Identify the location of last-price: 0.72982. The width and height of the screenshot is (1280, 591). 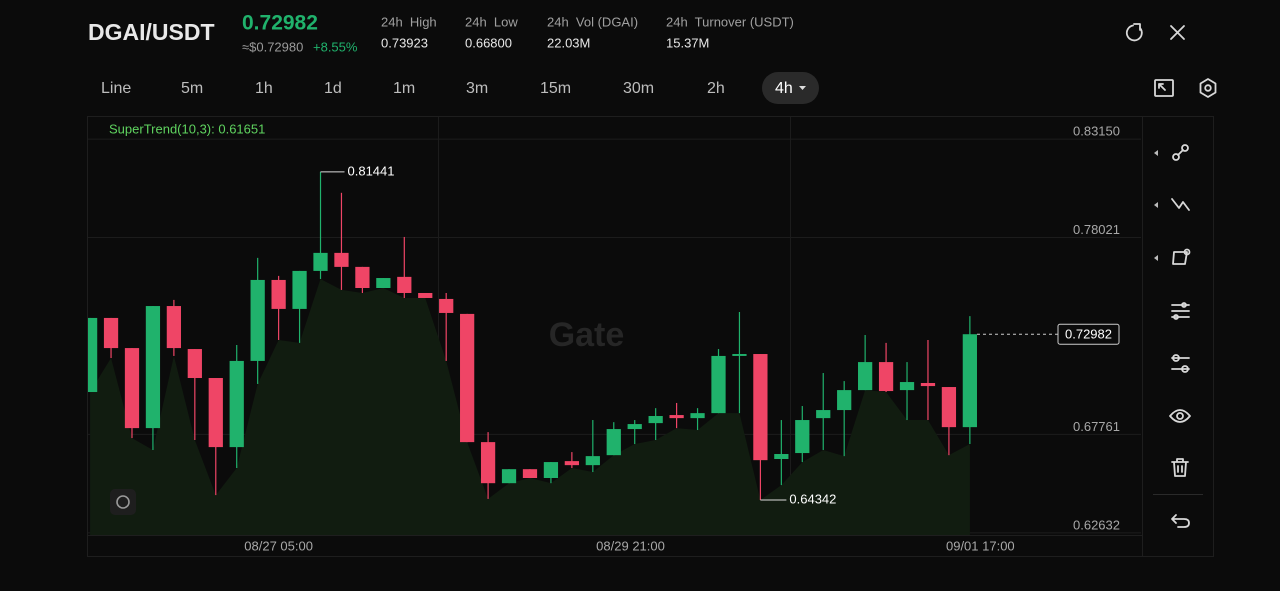
(280, 23).